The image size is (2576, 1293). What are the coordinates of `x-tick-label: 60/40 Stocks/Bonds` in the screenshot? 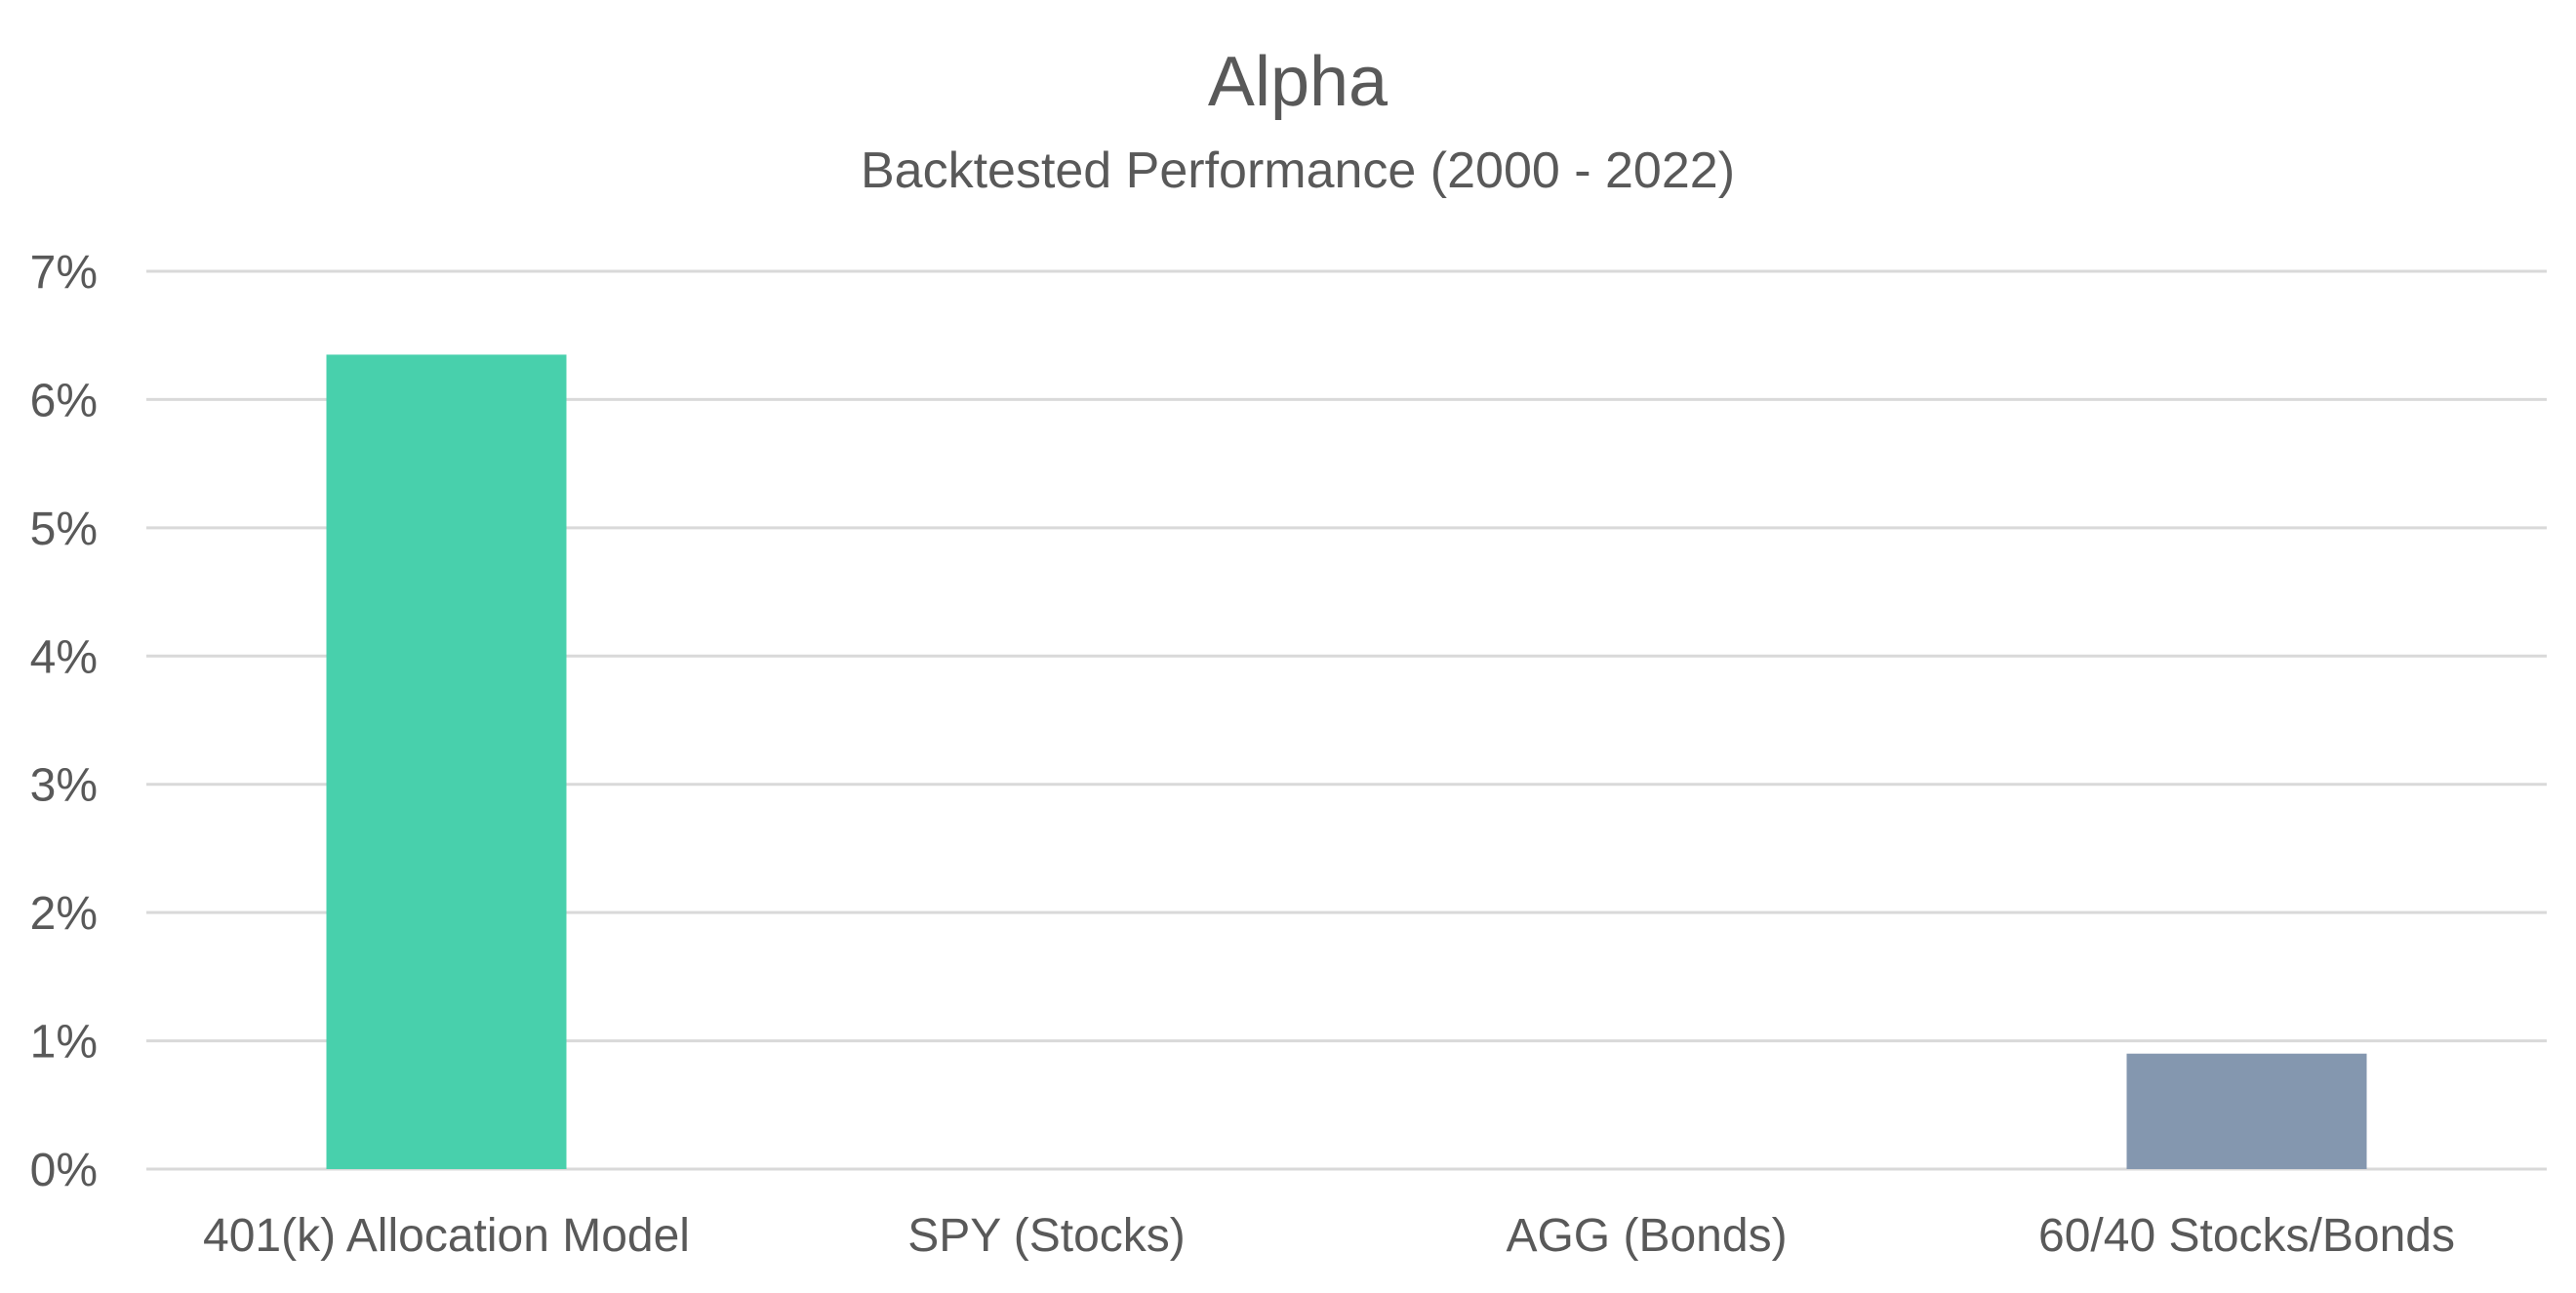 It's located at (2246, 1236).